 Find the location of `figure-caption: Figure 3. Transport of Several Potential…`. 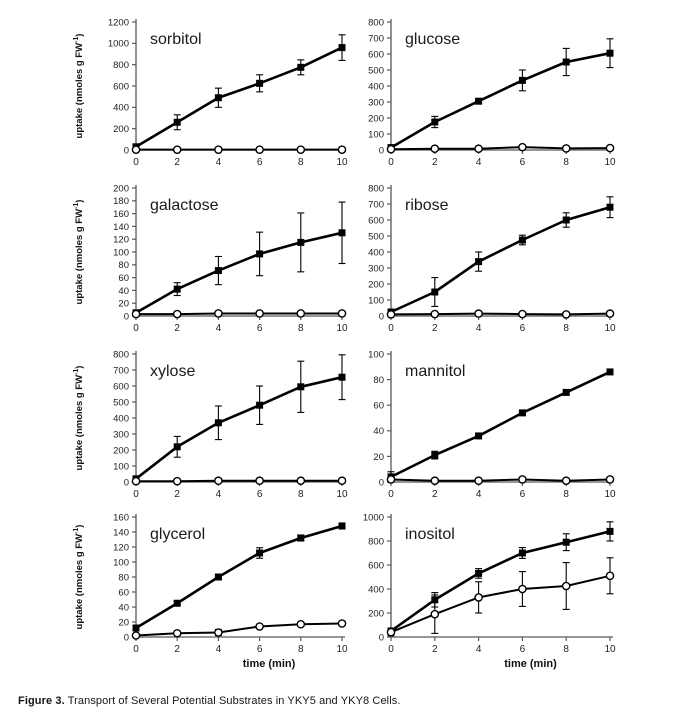

figure-caption: Figure 3. Transport of Several Potential… is located at coordinates (348, 701).